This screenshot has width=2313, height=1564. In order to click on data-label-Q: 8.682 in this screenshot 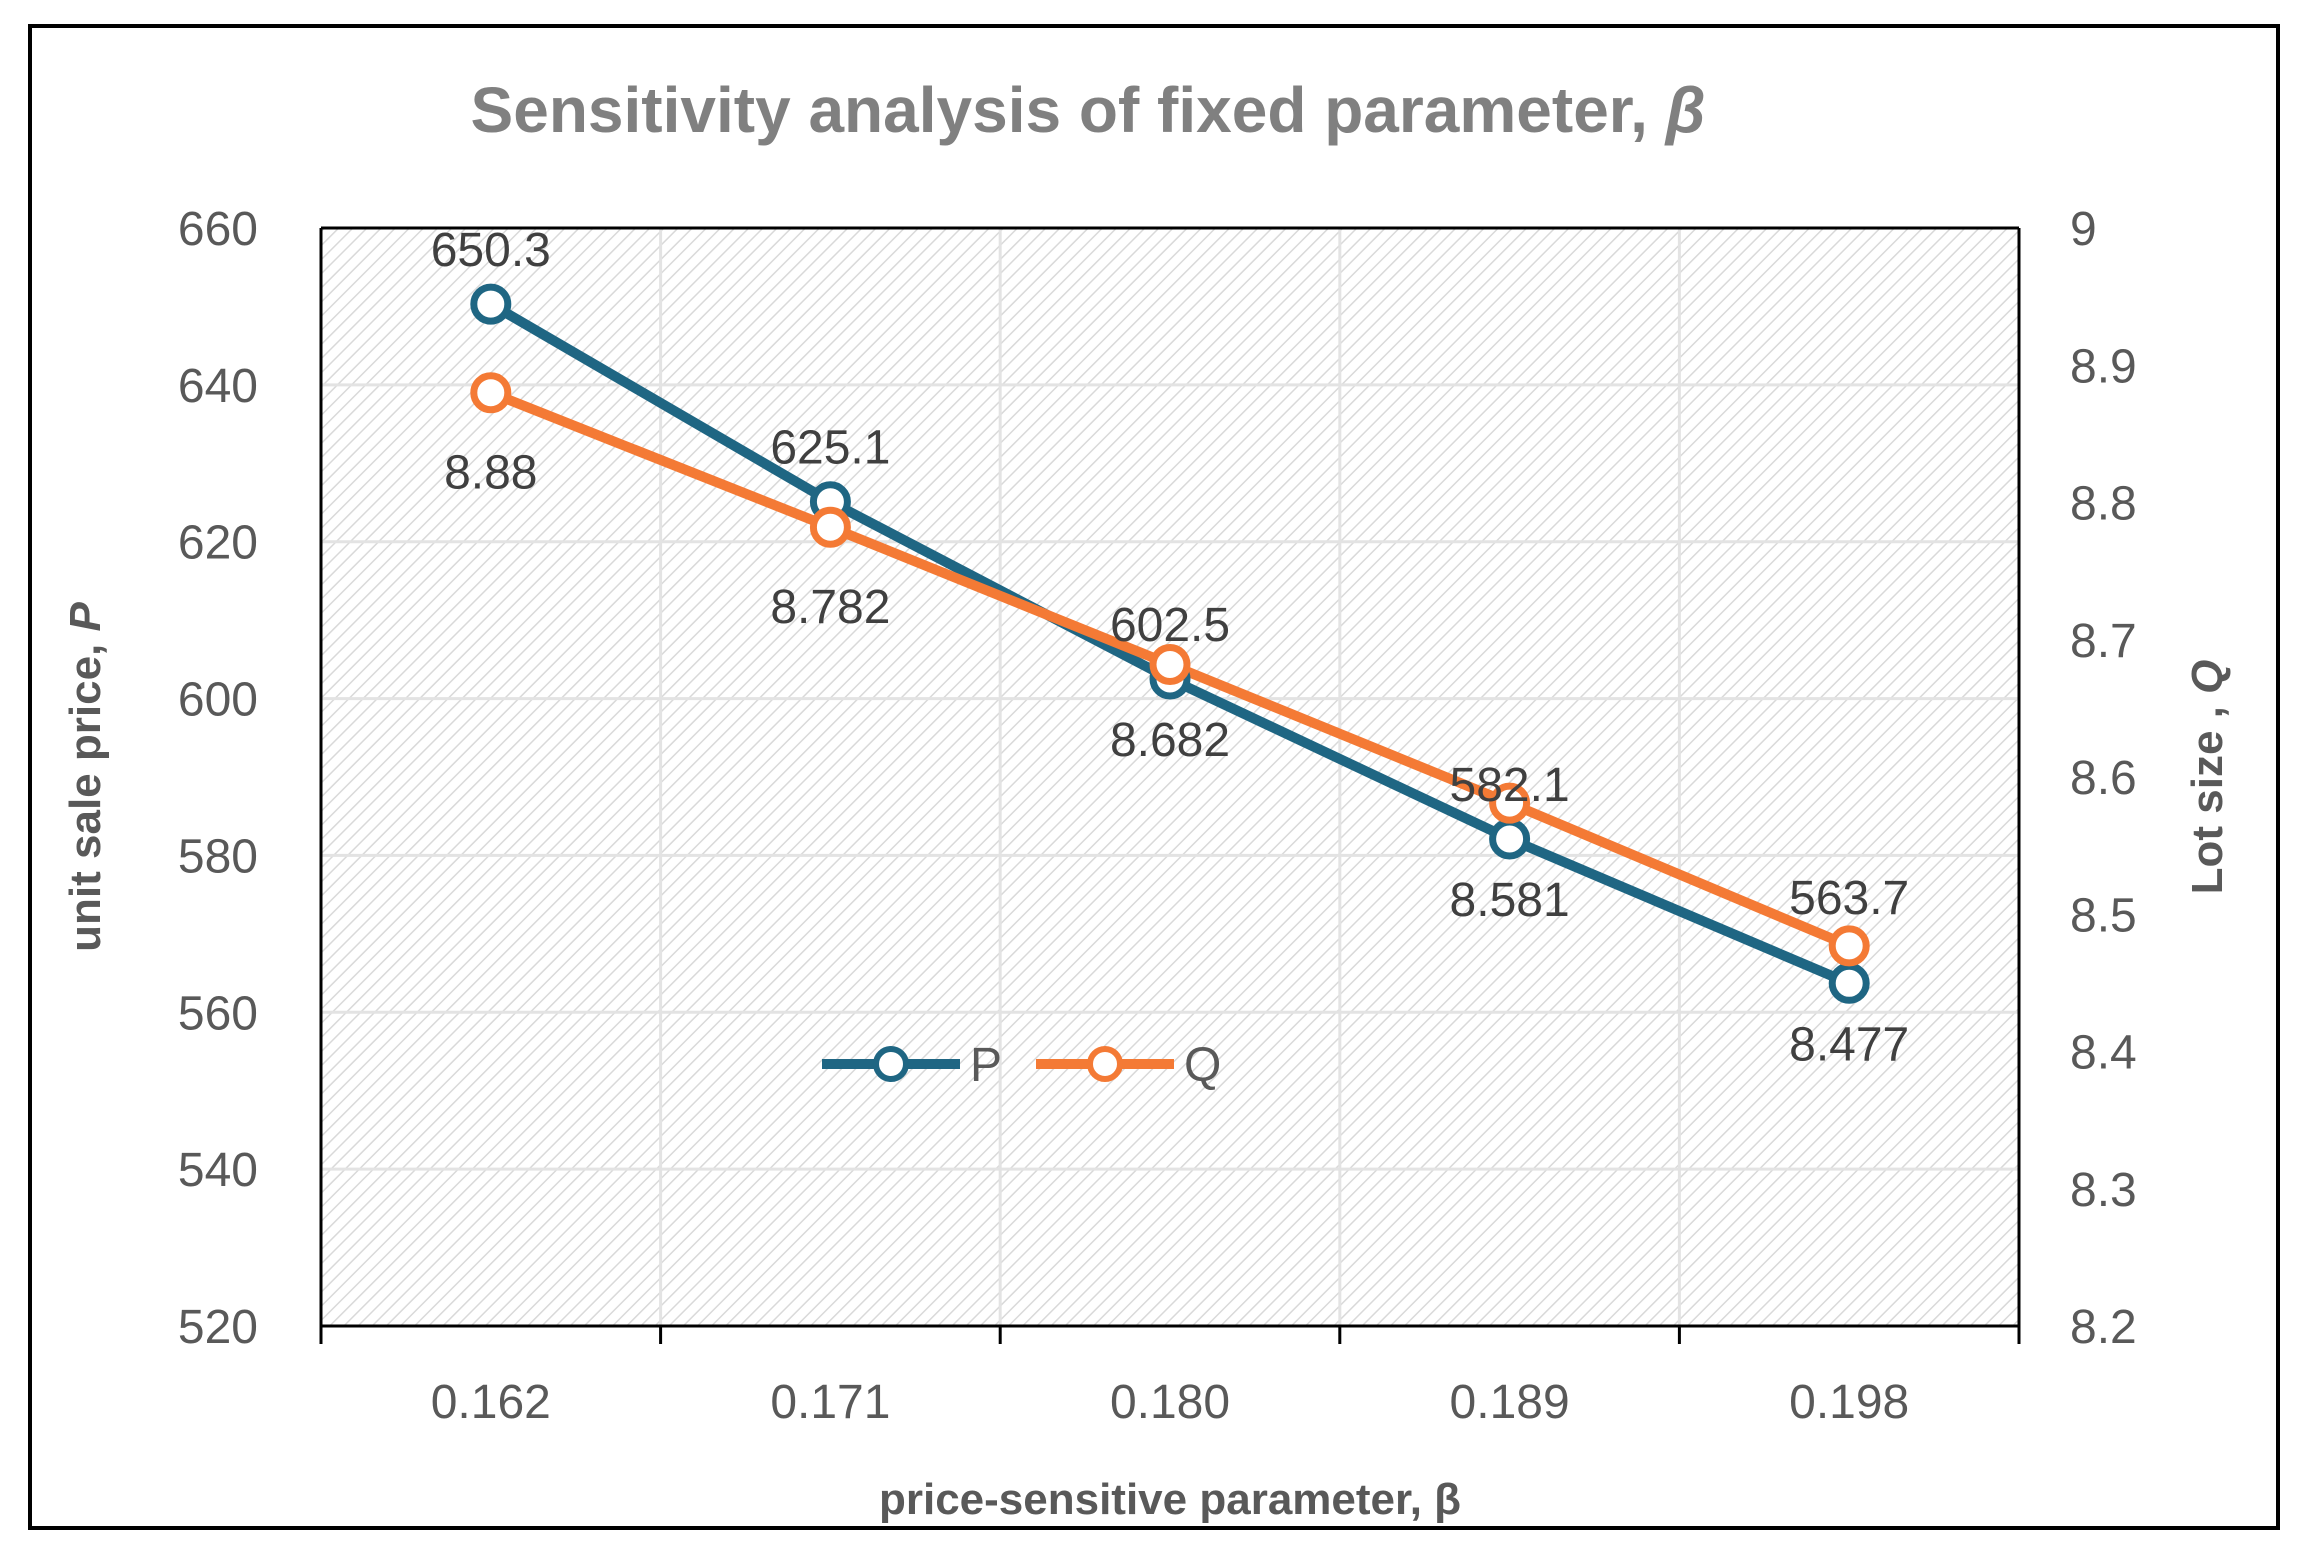, I will do `click(1170, 740)`.